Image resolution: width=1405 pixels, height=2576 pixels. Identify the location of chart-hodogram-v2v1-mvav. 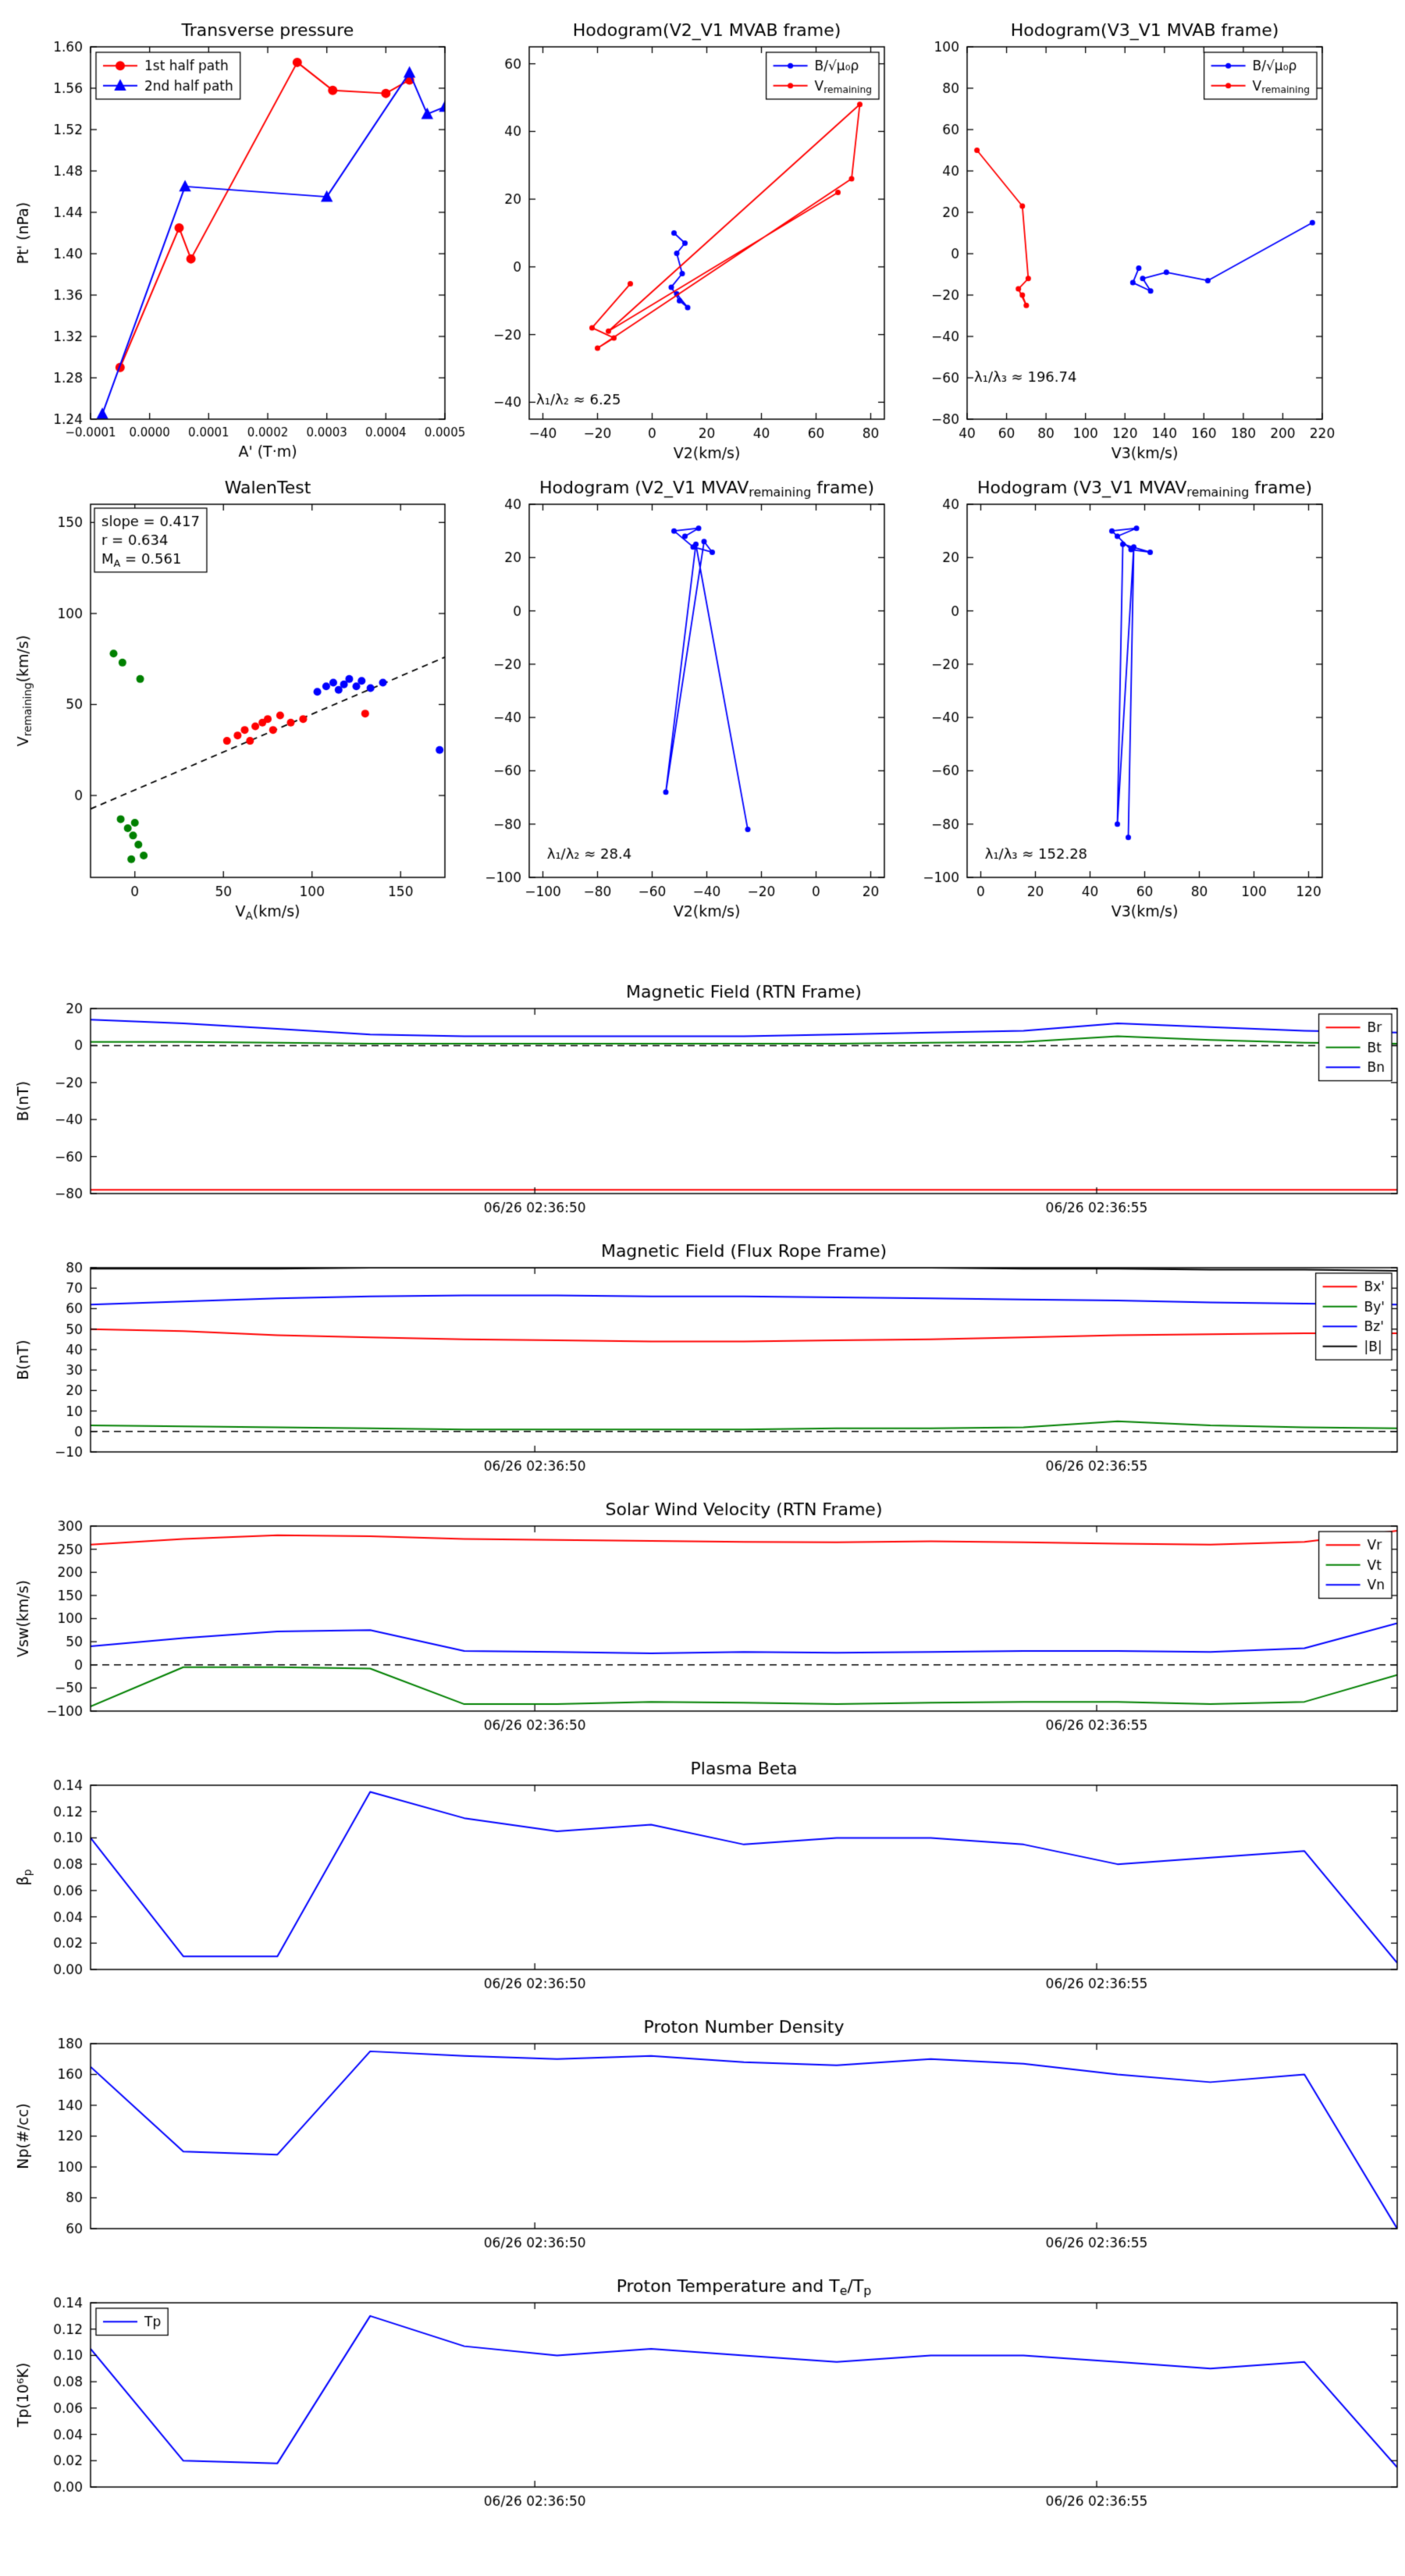
(694, 694).